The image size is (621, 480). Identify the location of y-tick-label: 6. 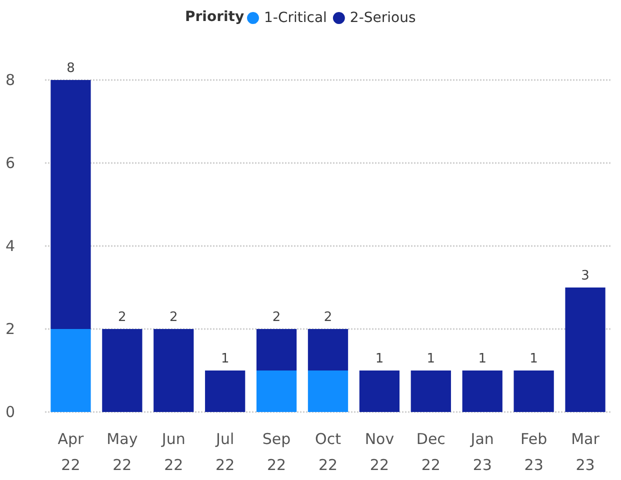
(10, 163).